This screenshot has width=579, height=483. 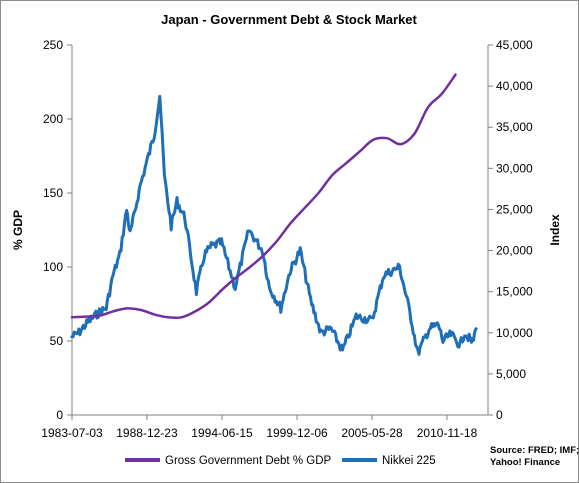 I want to click on y-right-tick-label: 45,000, so click(x=514, y=45).